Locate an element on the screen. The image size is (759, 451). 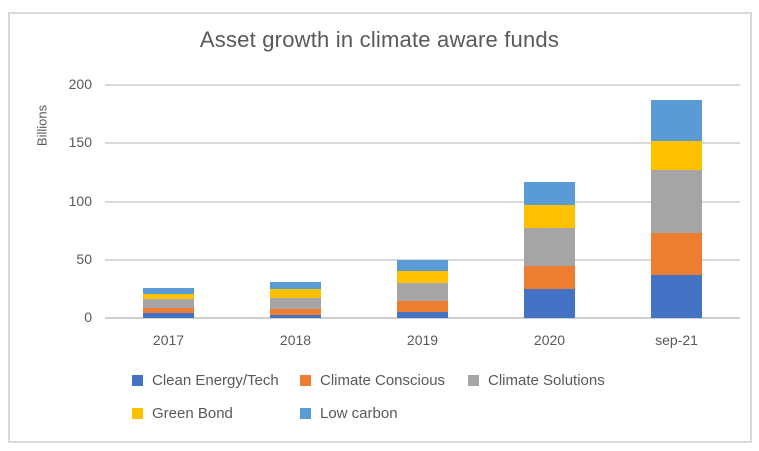
legend-label: Climate Conscious is located at coordinates (383, 380).